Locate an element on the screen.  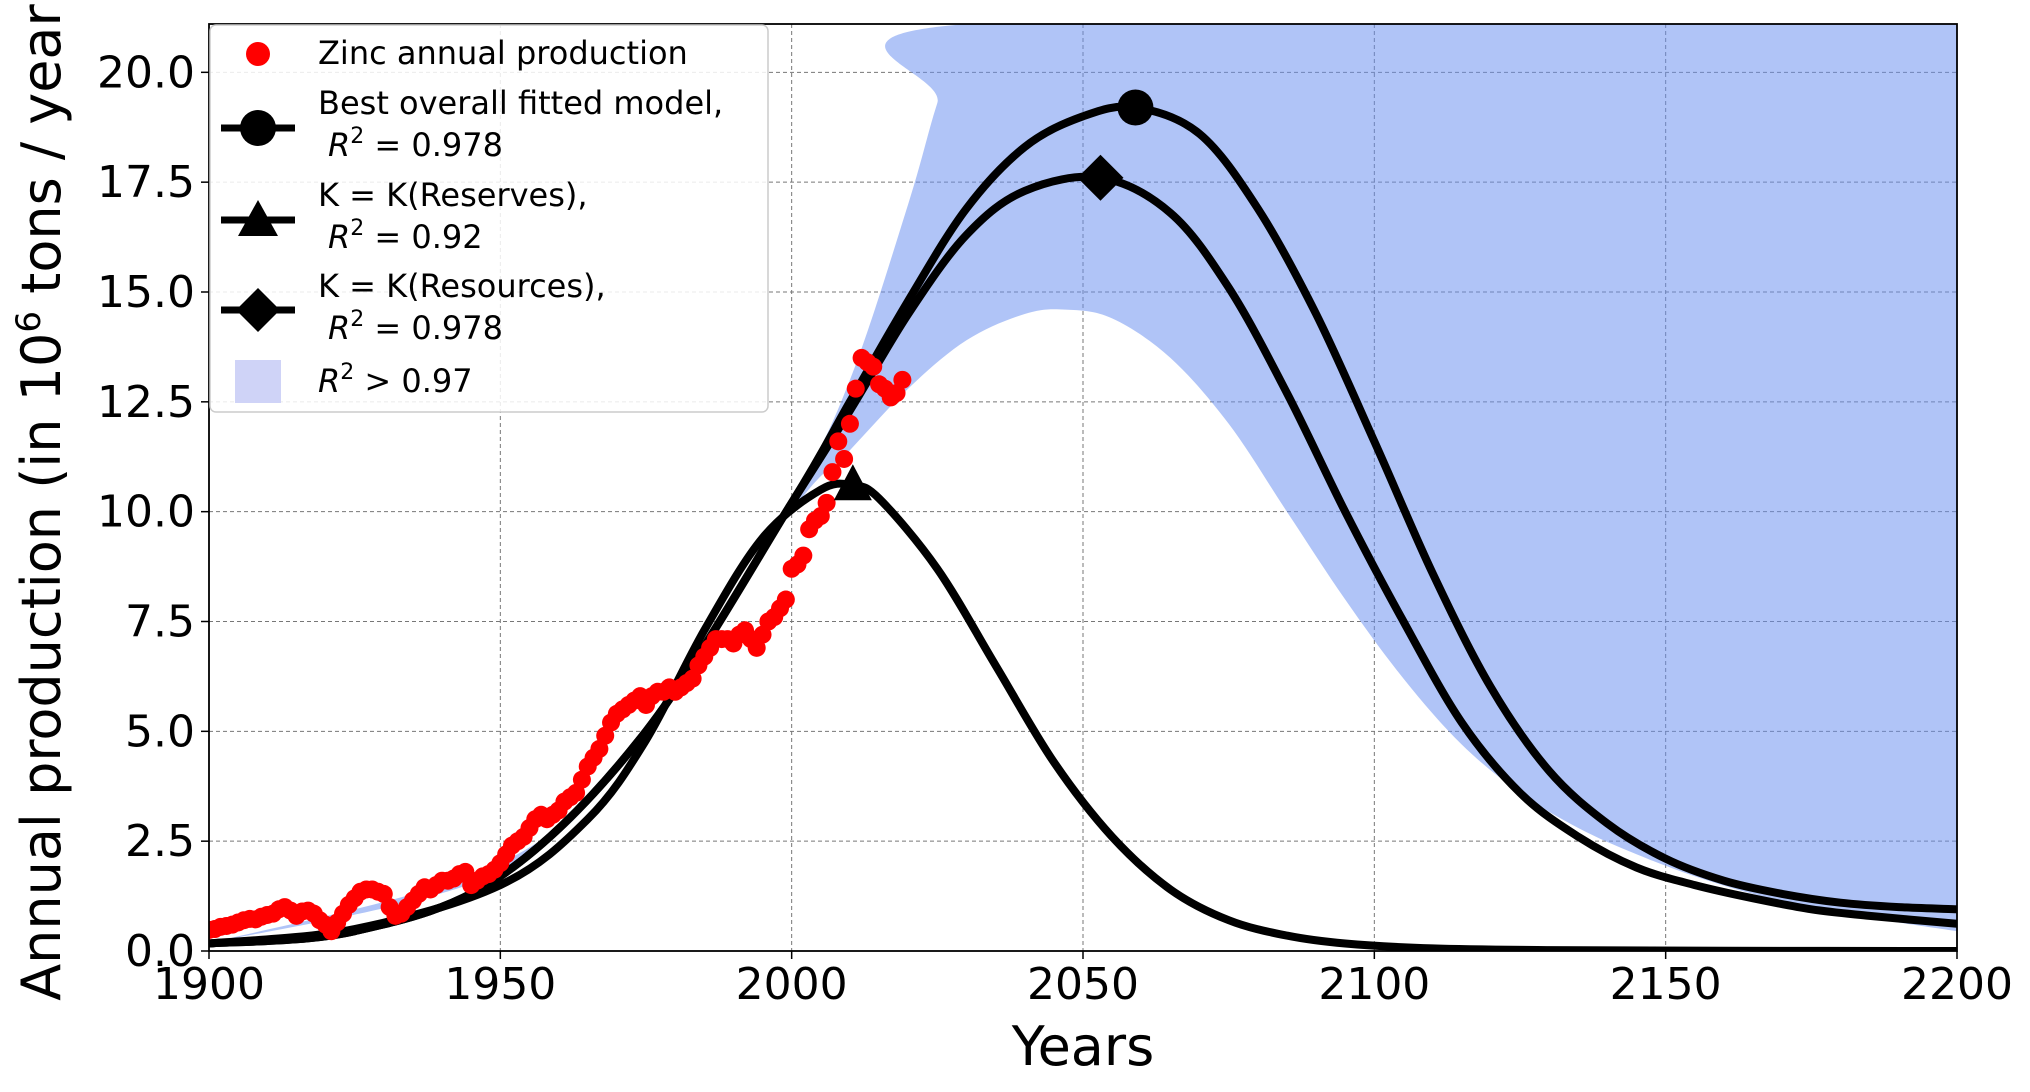
legend-label-band: R2 > 0.97 is located at coordinates (395, 380).